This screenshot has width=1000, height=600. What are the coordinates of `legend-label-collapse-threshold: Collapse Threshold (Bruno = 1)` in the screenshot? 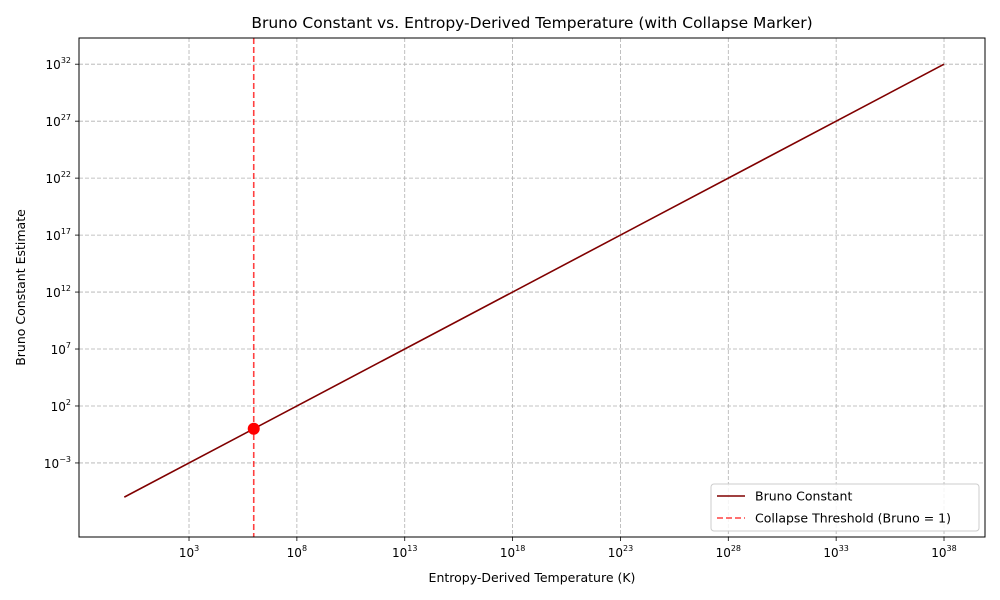 It's located at (853, 518).